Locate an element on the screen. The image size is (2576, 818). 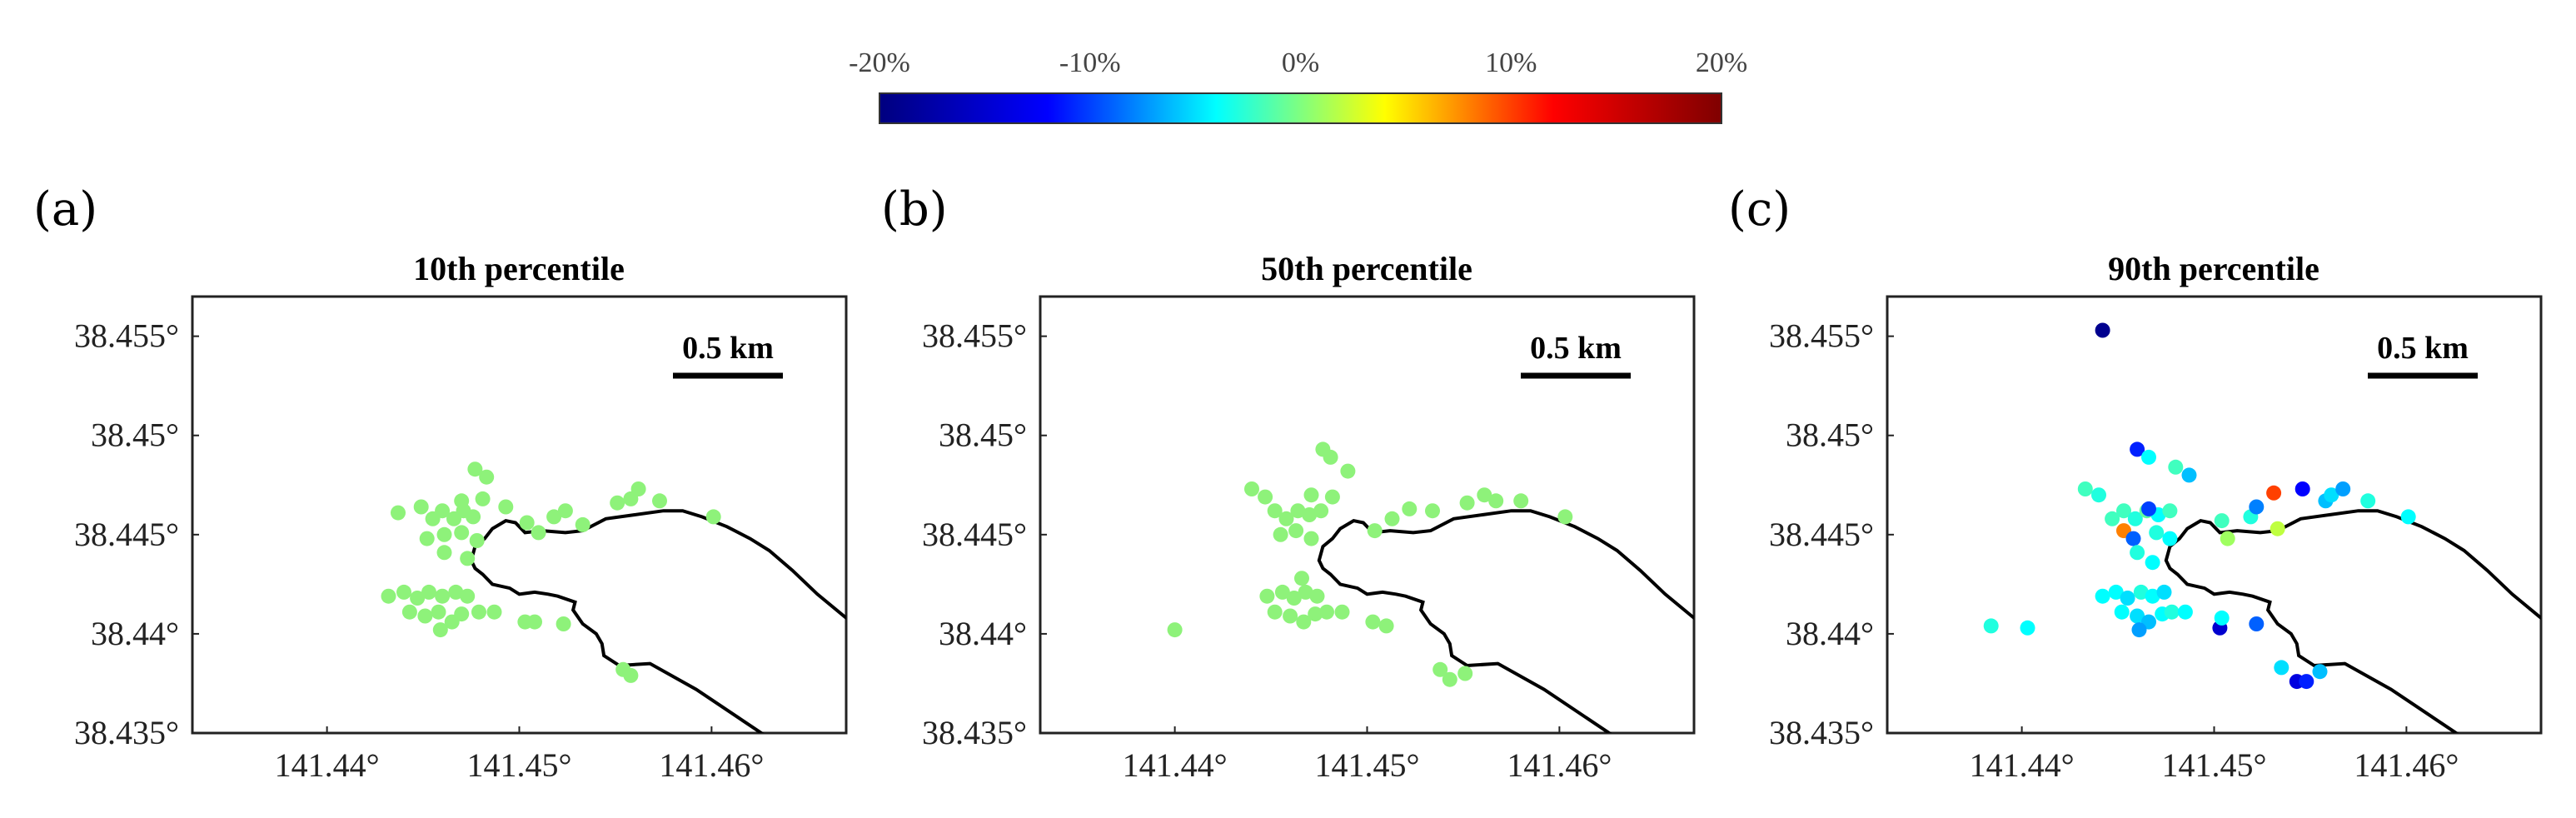
scale-bar: 0.5 km is located at coordinates (728, 355).